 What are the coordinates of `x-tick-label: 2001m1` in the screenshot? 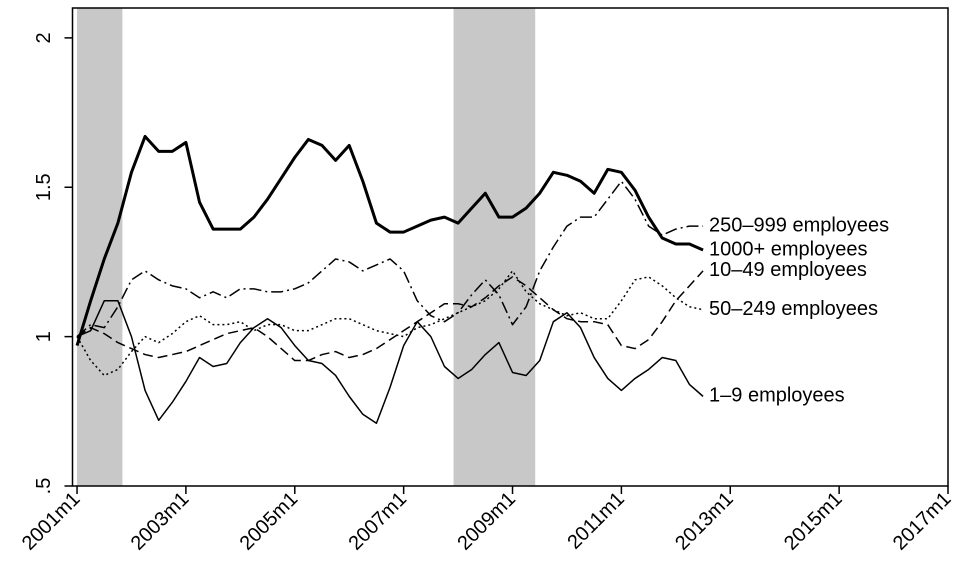 It's located at (51, 521).